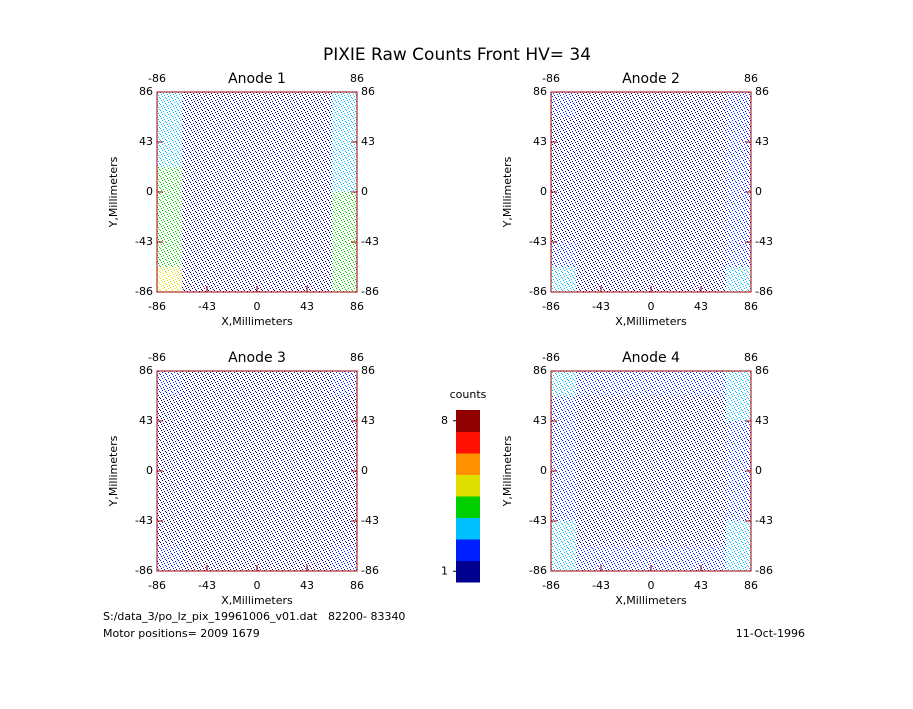  What do you see at coordinates (370, 291) in the screenshot?
I see `y2-tick-label: -86` at bounding box center [370, 291].